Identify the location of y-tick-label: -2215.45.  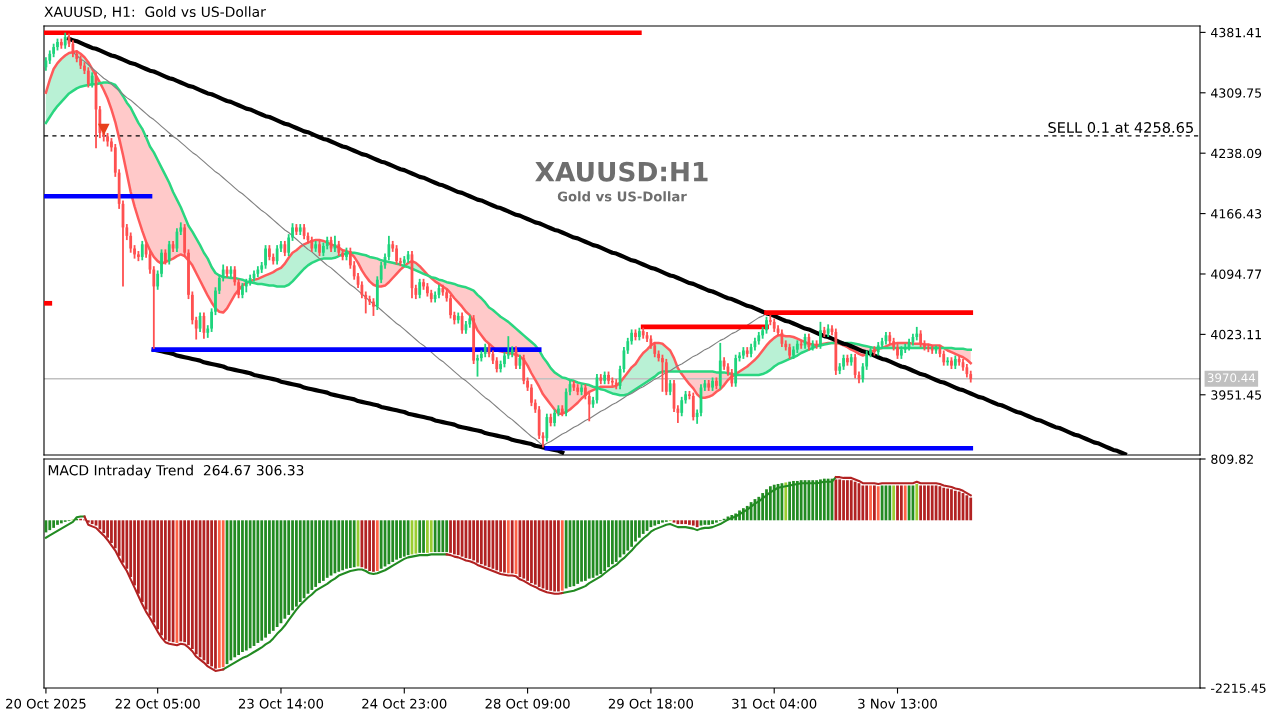
(1238, 688).